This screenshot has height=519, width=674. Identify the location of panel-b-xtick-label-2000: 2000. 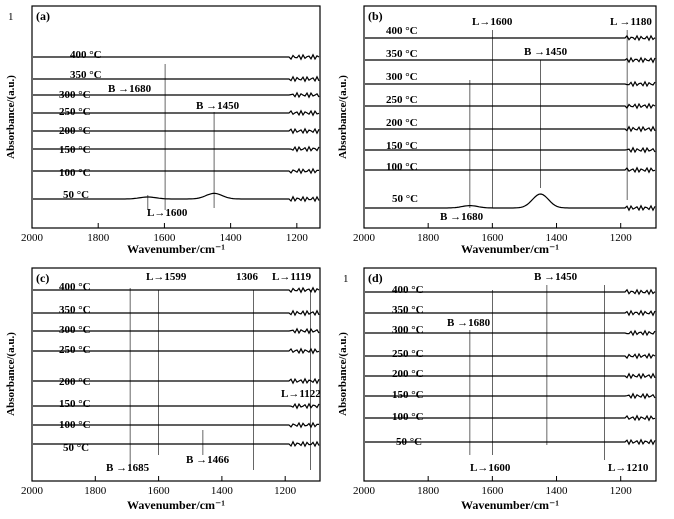
(364, 238).